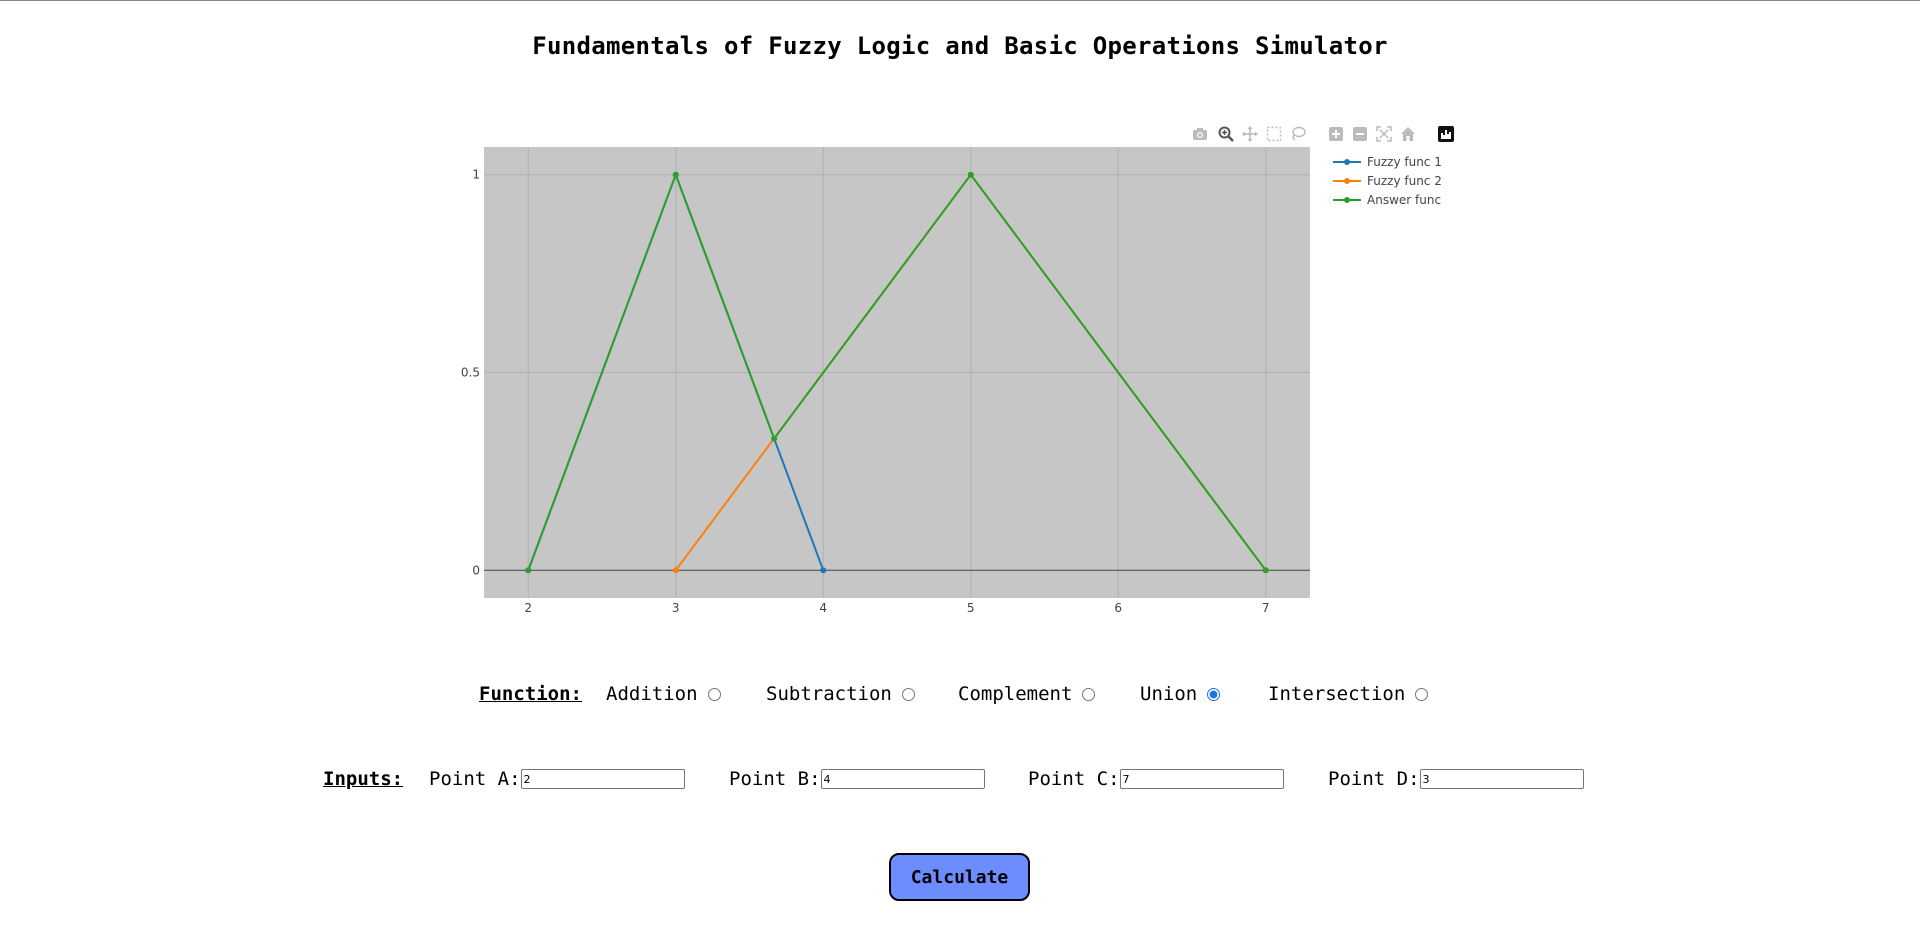 Image resolution: width=1920 pixels, height=931 pixels. Describe the element at coordinates (1384, 134) in the screenshot. I see `autoscale-icon` at that location.